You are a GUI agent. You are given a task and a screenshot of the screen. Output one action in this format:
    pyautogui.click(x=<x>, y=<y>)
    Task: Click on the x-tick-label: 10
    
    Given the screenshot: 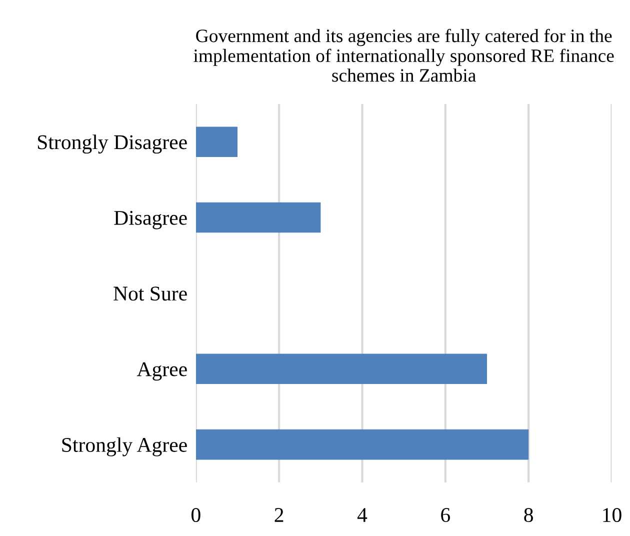 What is the action you would take?
    pyautogui.click(x=612, y=515)
    